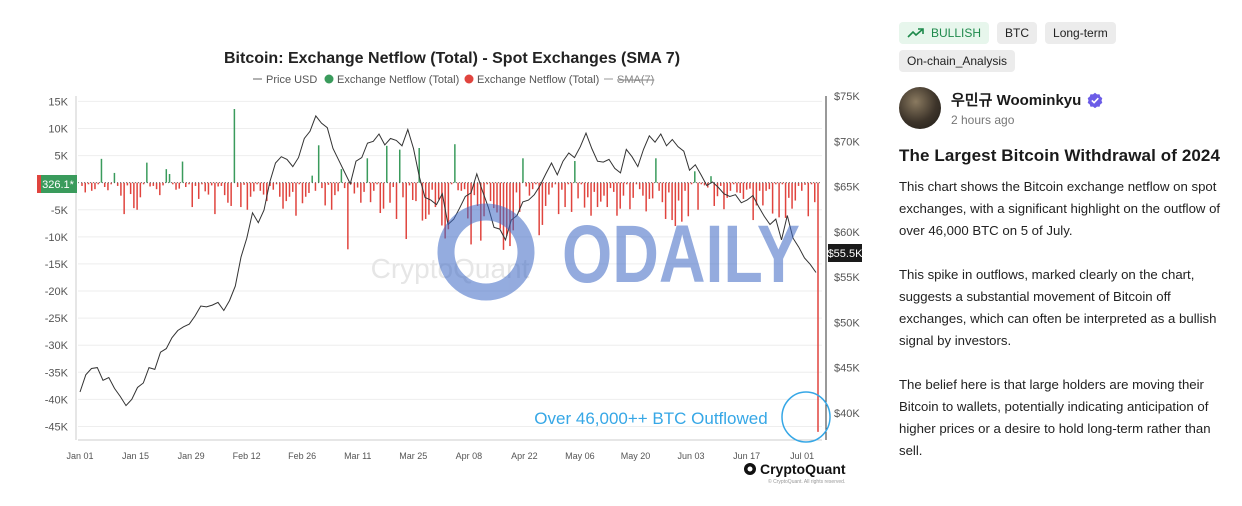 This screenshot has width=1242, height=506. What do you see at coordinates (57, 427) in the screenshot?
I see `left-tick-label: -45K` at bounding box center [57, 427].